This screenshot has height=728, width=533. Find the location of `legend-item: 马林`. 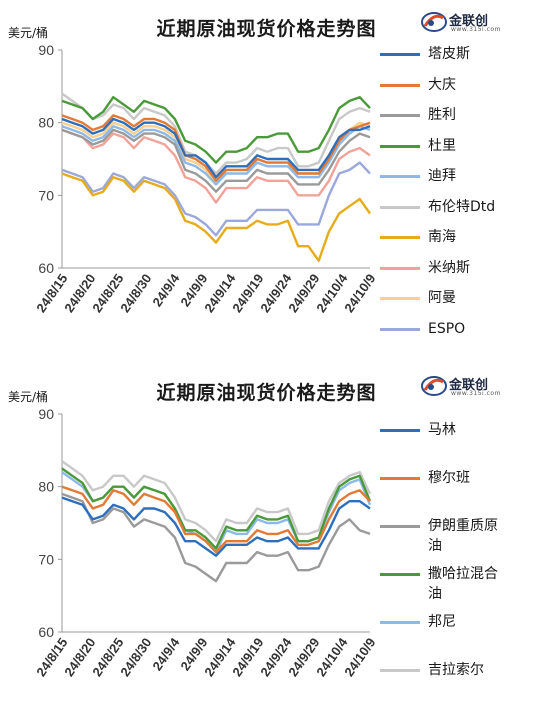

legend-item: 马林 is located at coordinates (444, 430).